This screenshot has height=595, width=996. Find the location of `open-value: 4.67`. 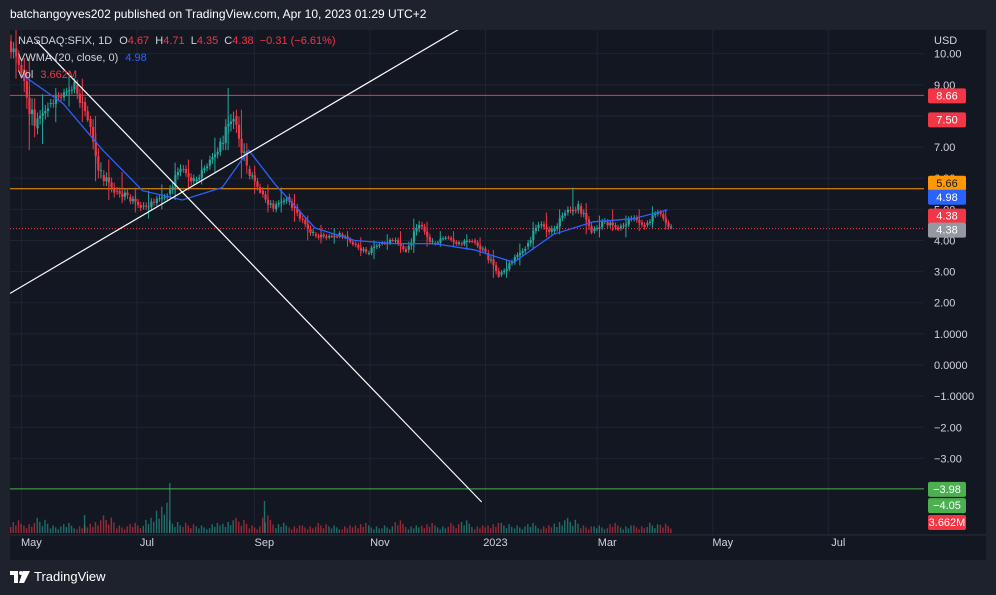

open-value: 4.67 is located at coordinates (138, 41).